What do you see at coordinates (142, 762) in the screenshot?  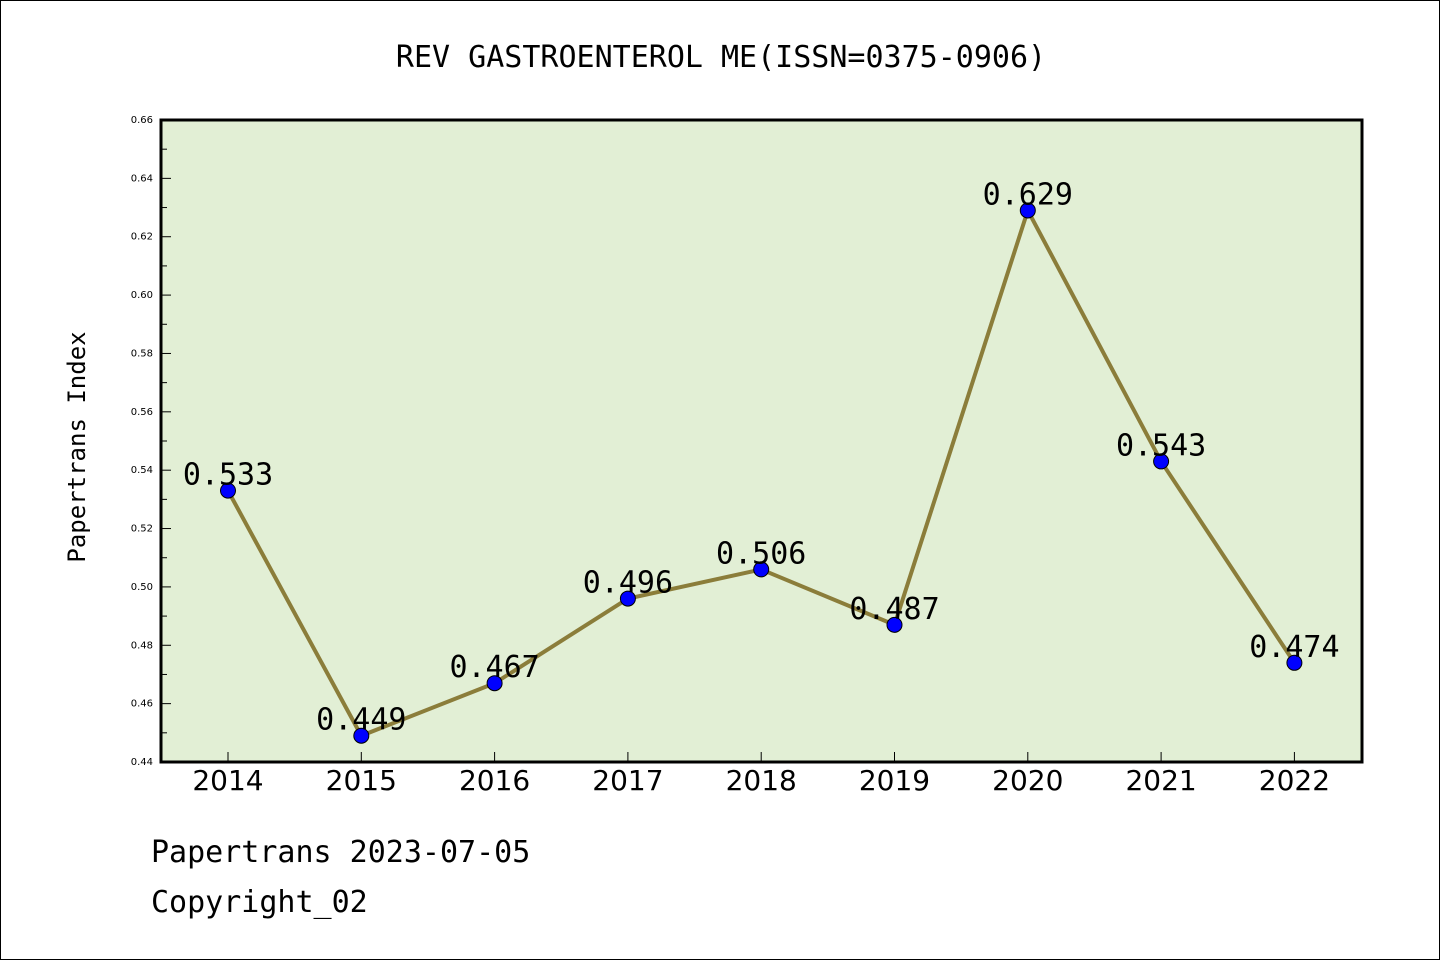 I see `y-tick-label: 0.44` at bounding box center [142, 762].